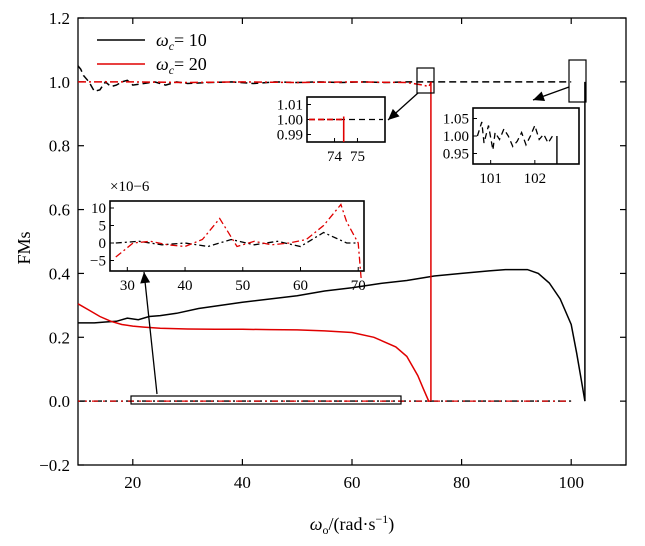  I want to click on inset-x-tick-label: 101, so click(490, 179).